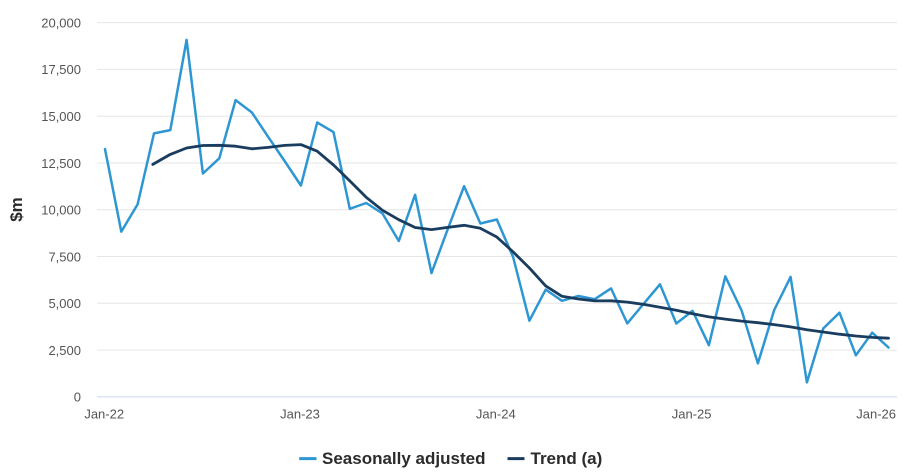 This screenshot has width=902, height=474. I want to click on svg-text: 10,000, so click(61, 210).